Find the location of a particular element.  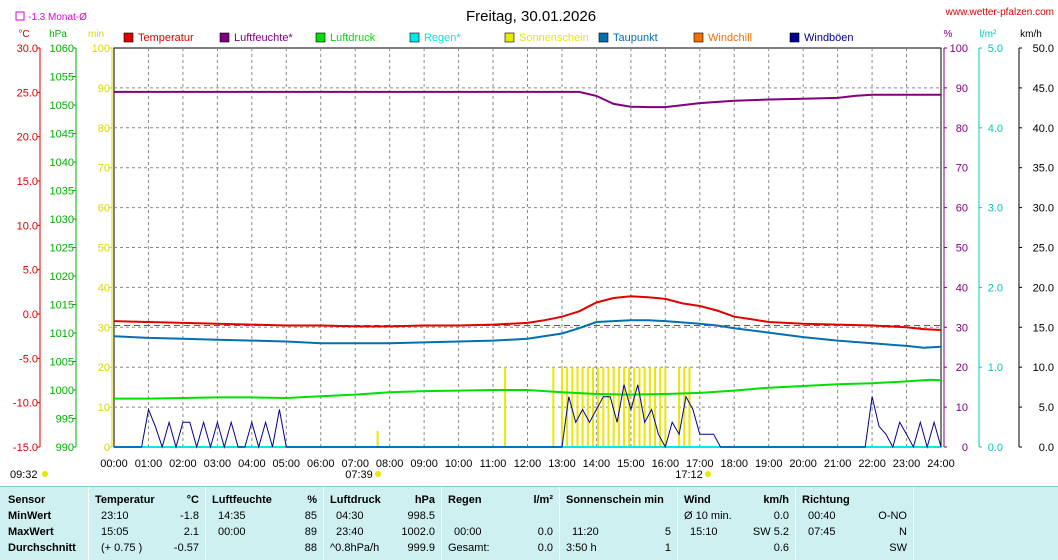

axis-tick-rain: 4.0 is located at coordinates (995, 129).